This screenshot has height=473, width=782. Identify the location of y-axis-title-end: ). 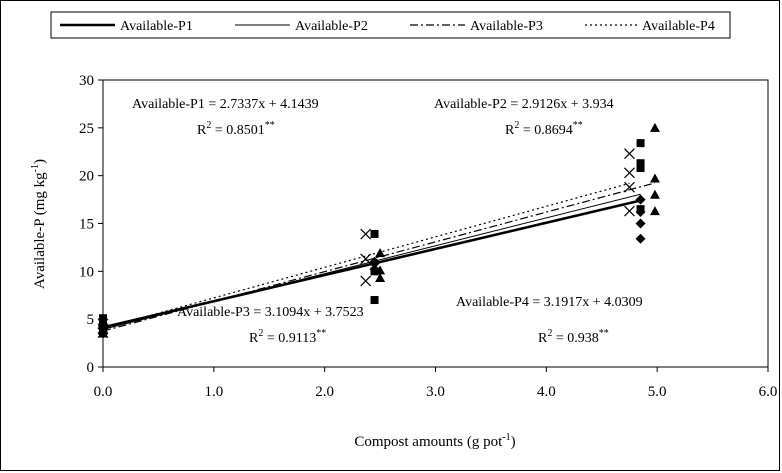
(40, 161).